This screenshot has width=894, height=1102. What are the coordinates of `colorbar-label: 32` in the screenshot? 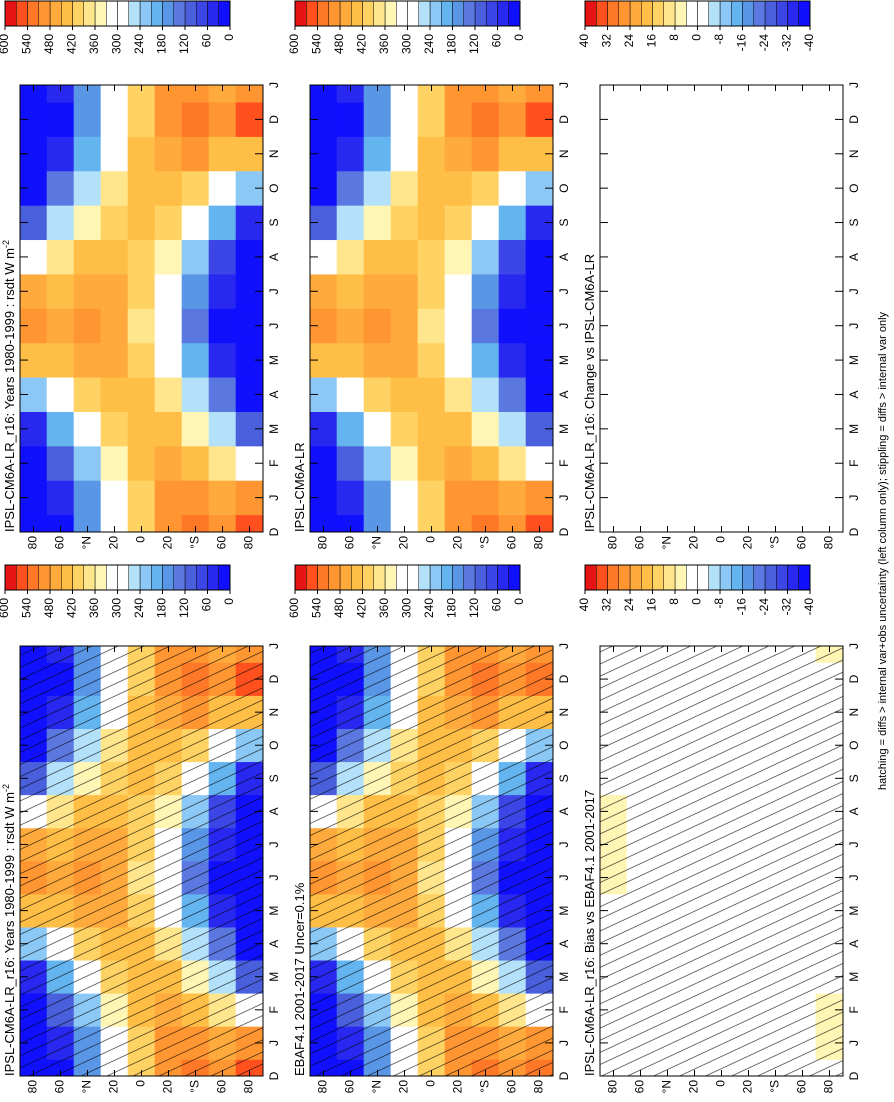 It's located at (607, 605).